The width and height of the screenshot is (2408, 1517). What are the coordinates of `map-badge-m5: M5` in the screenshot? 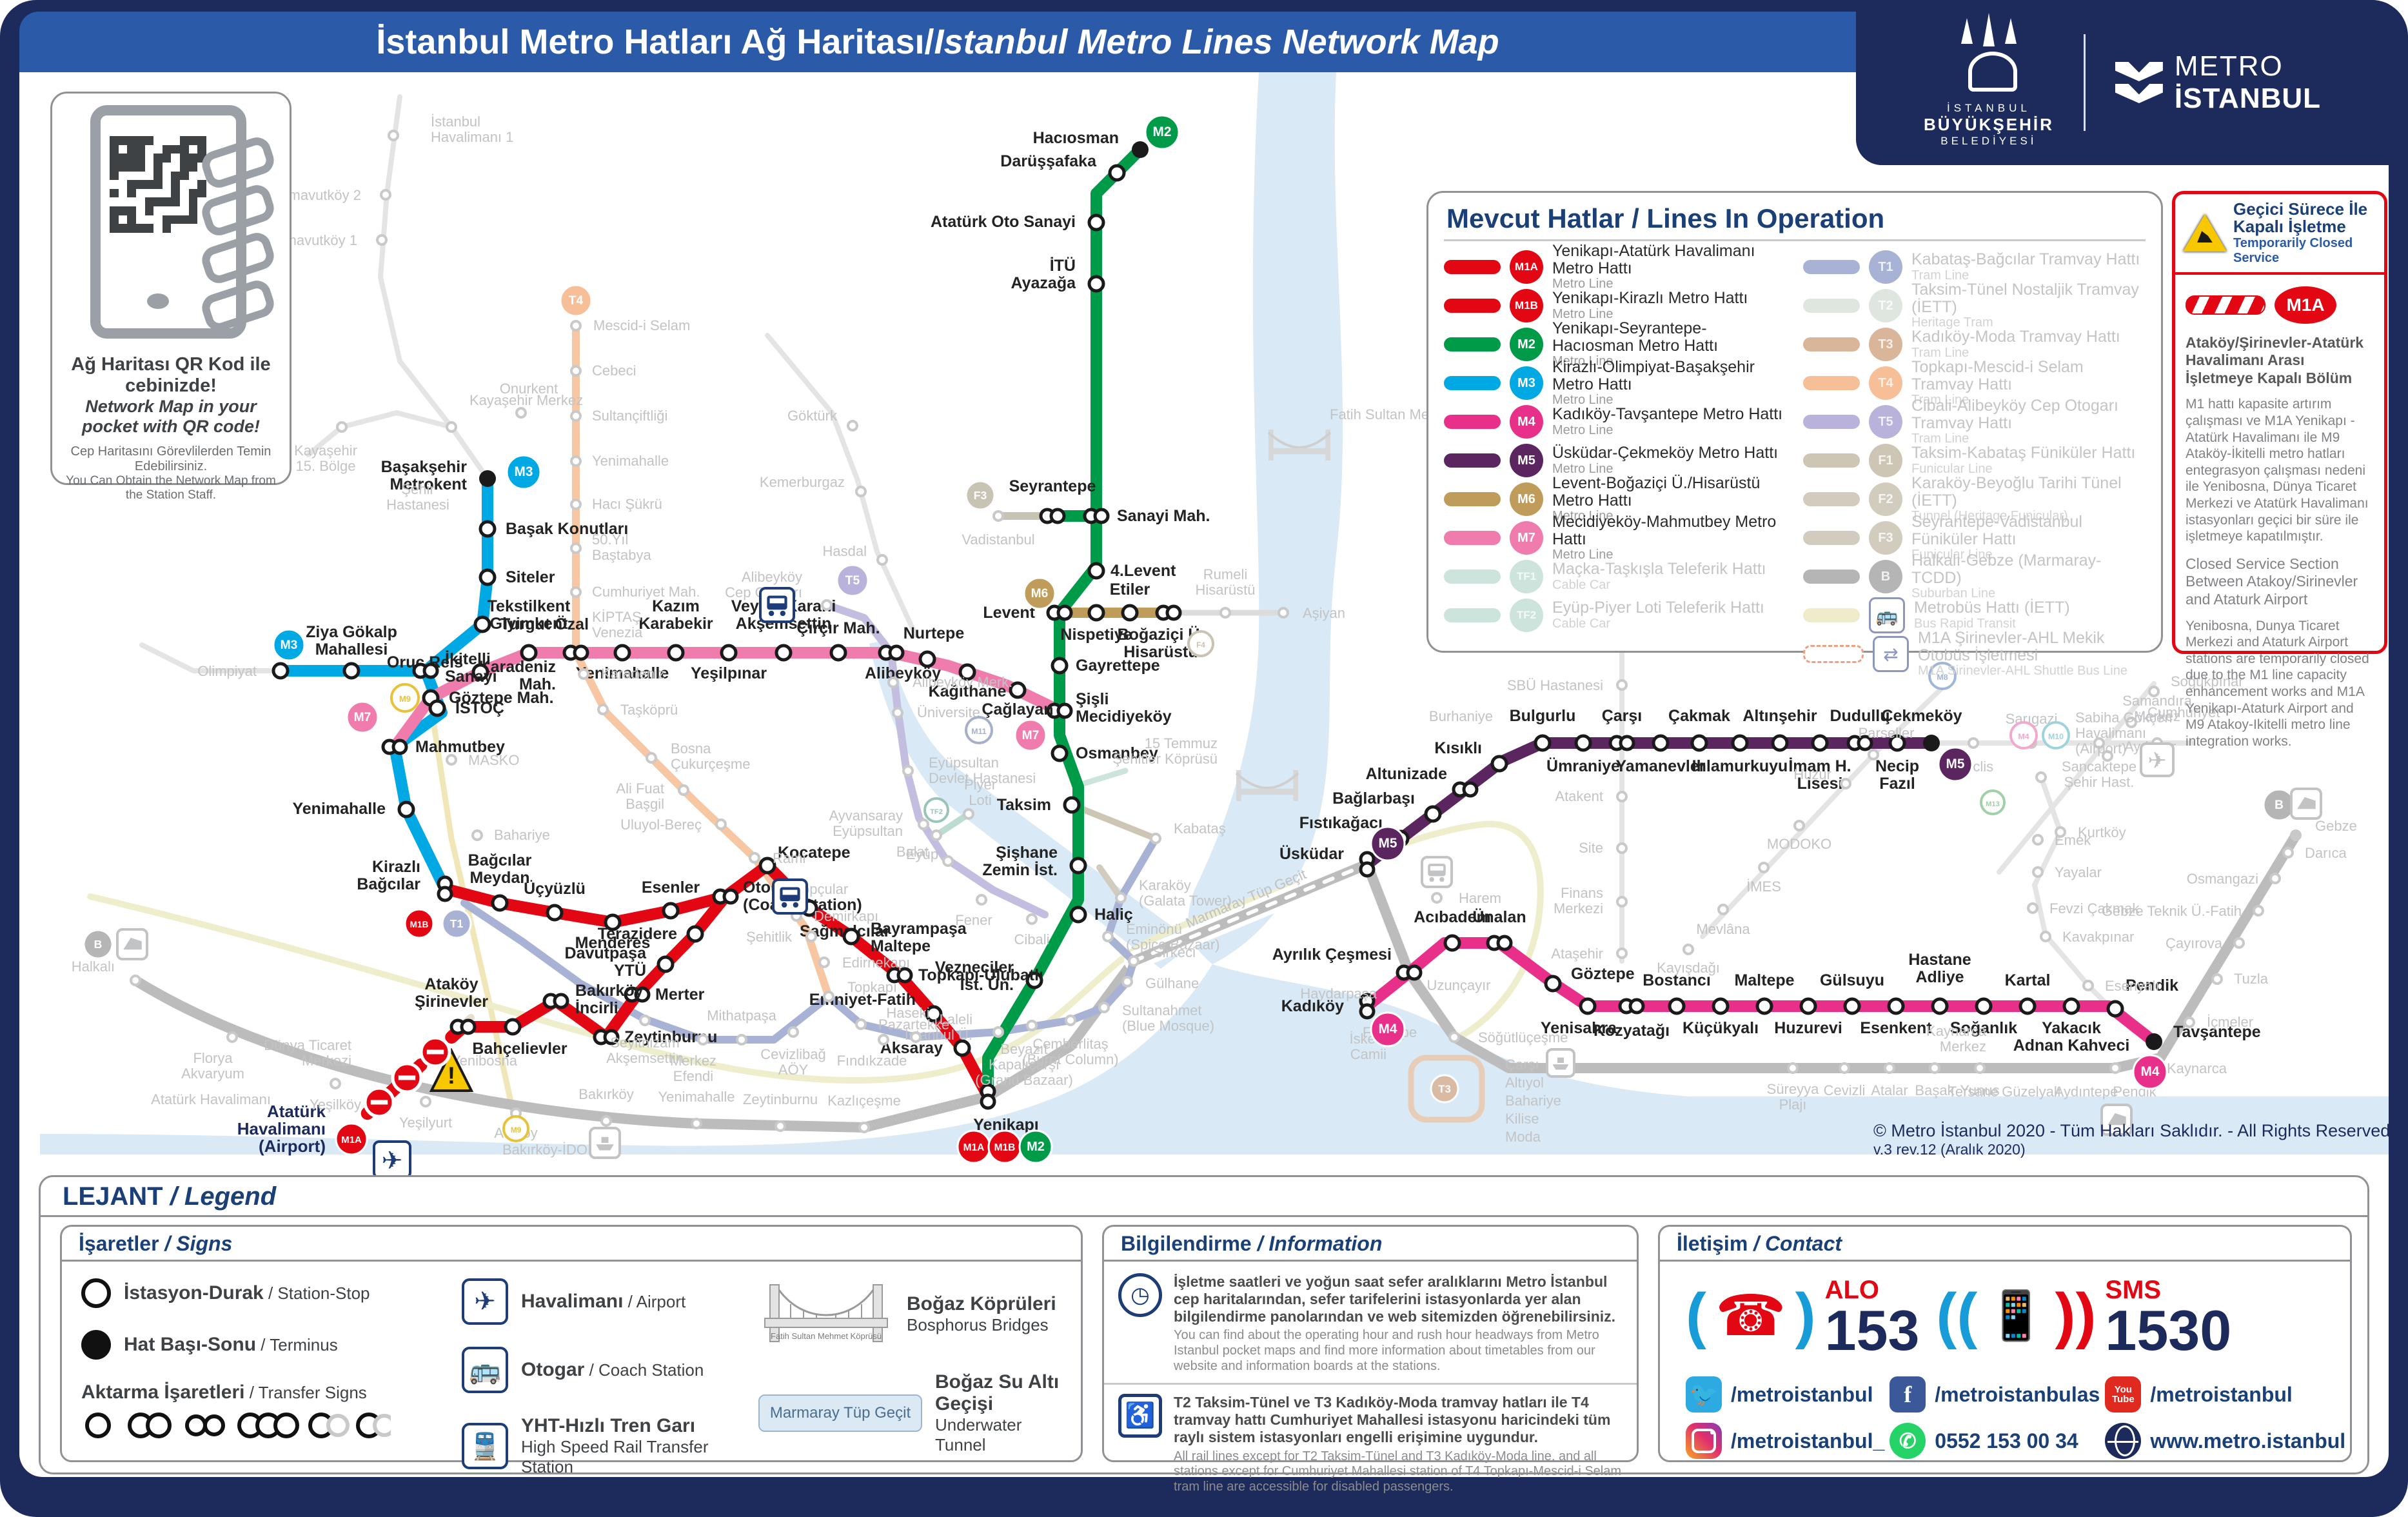 It's located at (1955, 764).